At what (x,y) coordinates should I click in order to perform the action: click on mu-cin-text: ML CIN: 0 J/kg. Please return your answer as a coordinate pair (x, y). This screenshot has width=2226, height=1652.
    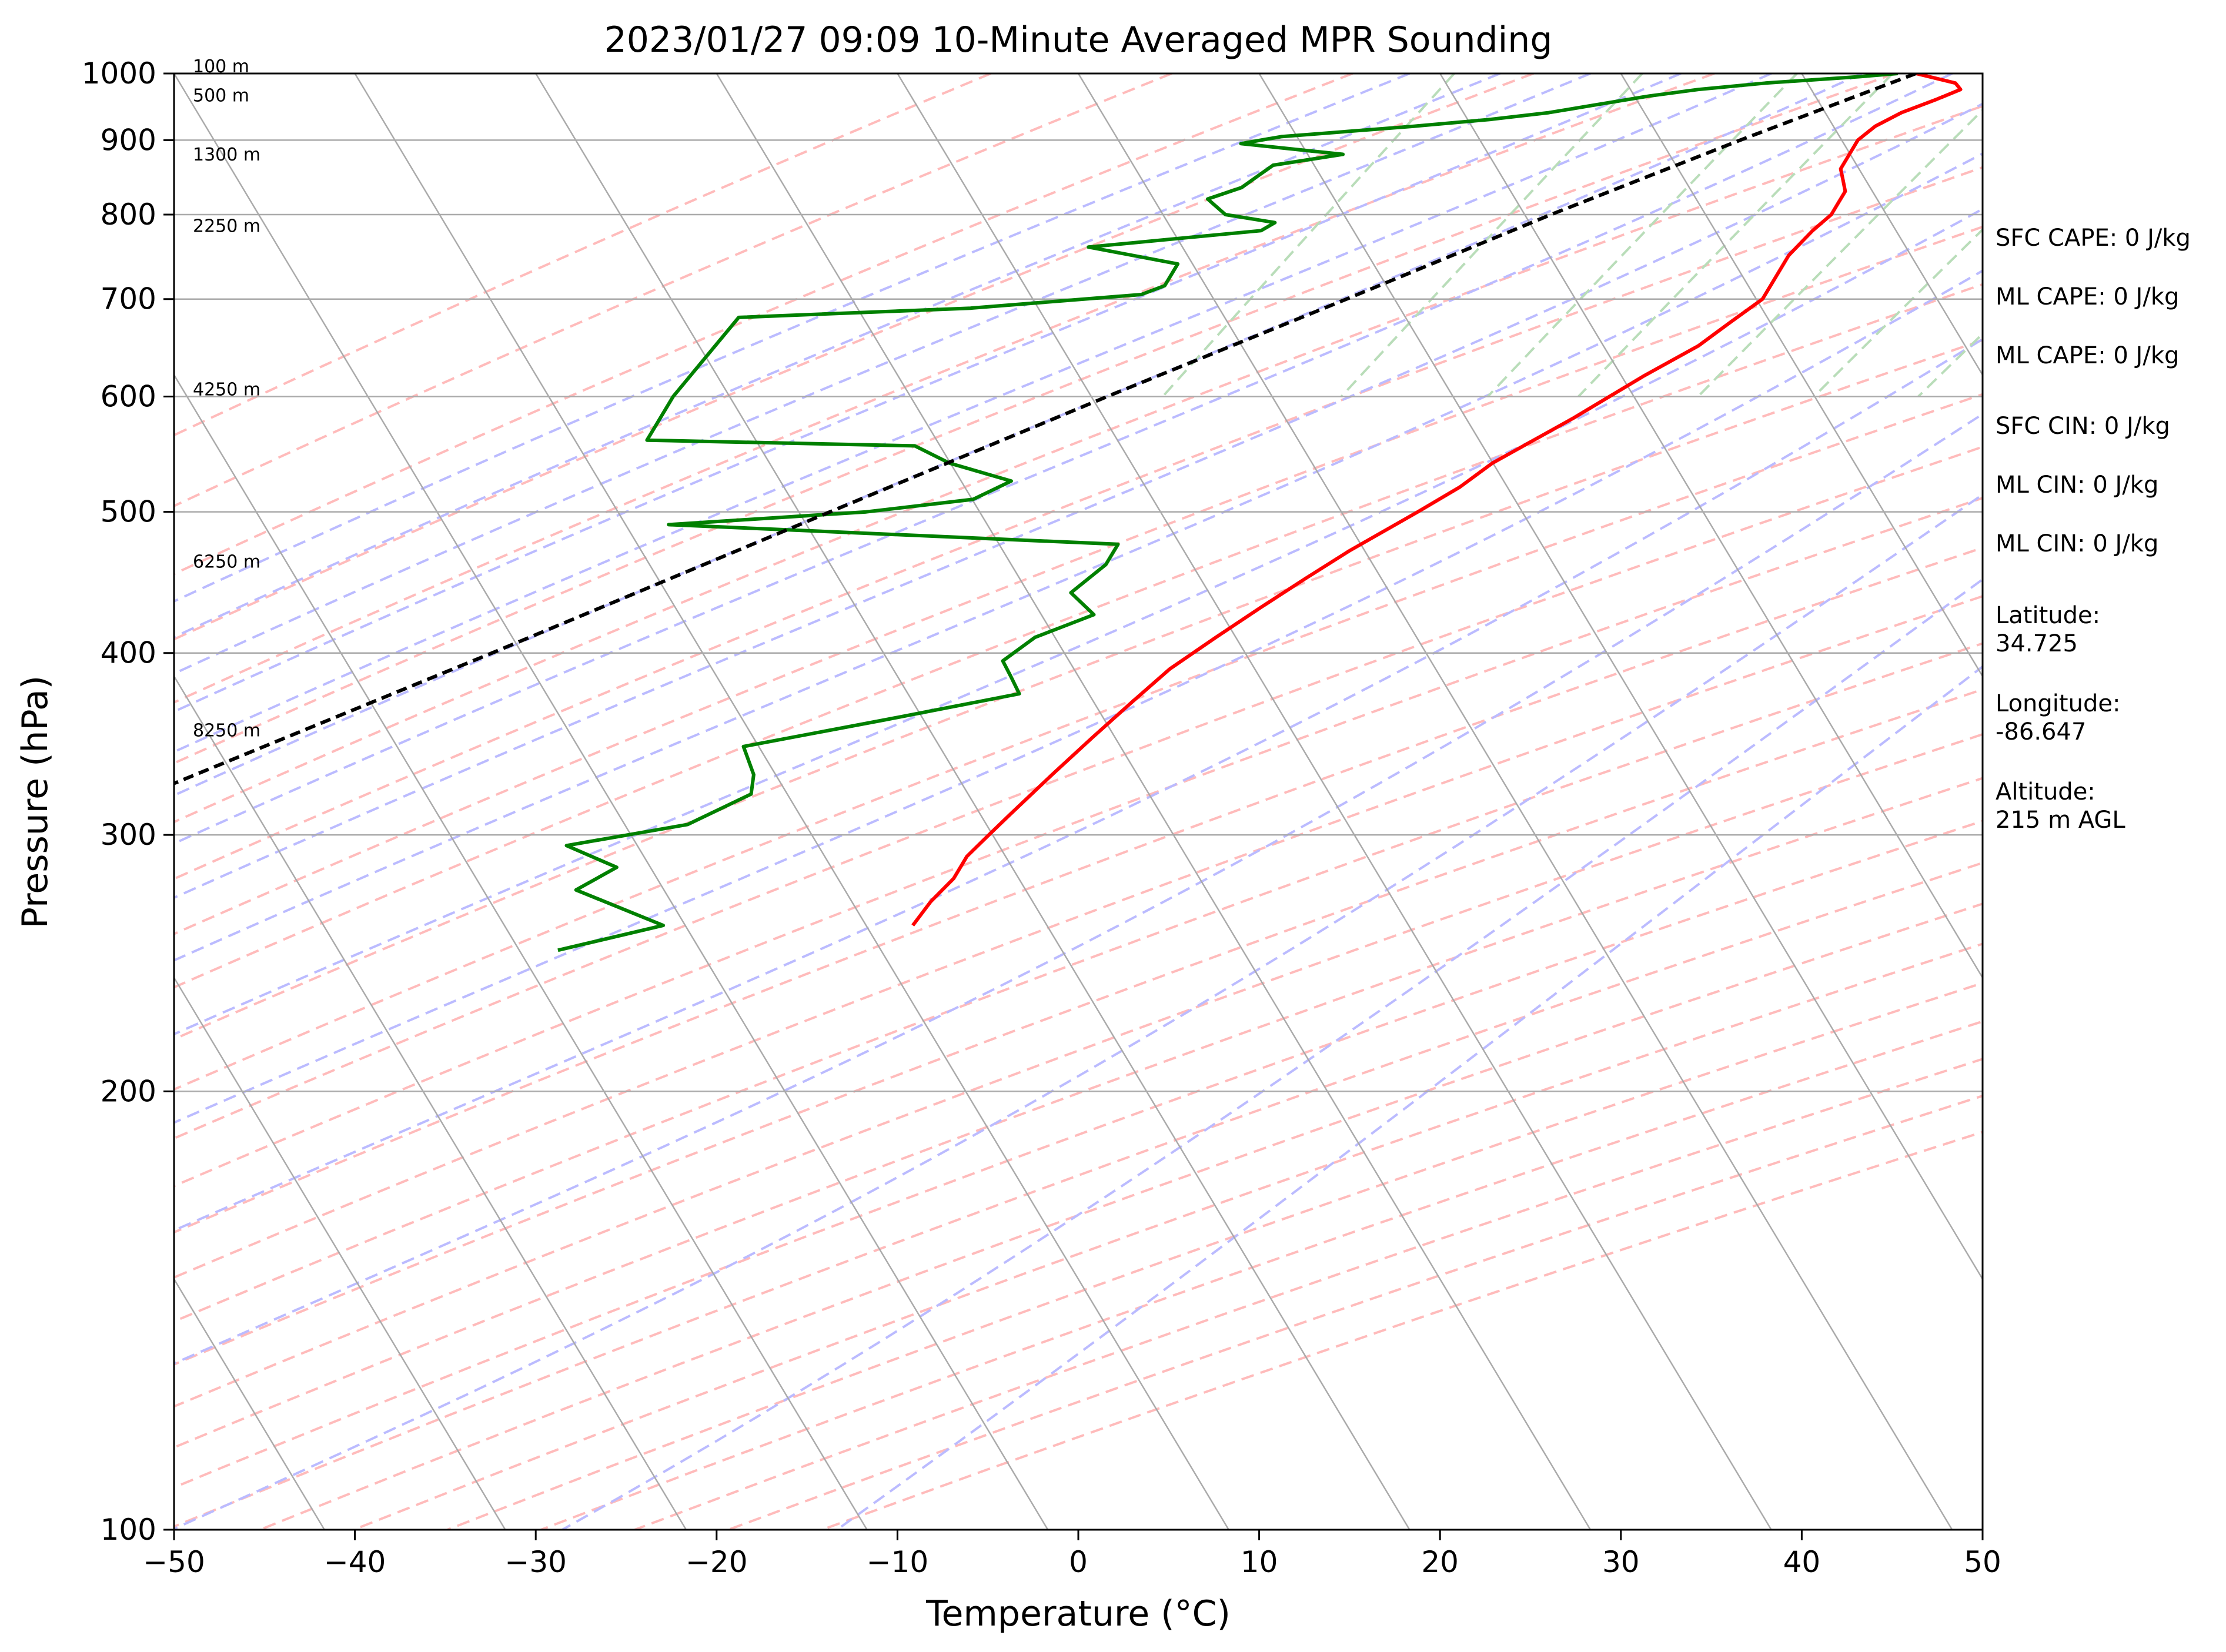
    Looking at the image, I should click on (2077, 544).